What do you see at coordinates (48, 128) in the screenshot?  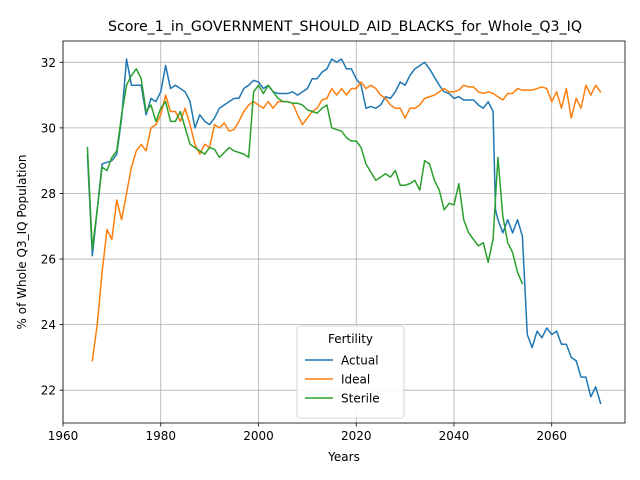 I see `y-tick-label: 30` at bounding box center [48, 128].